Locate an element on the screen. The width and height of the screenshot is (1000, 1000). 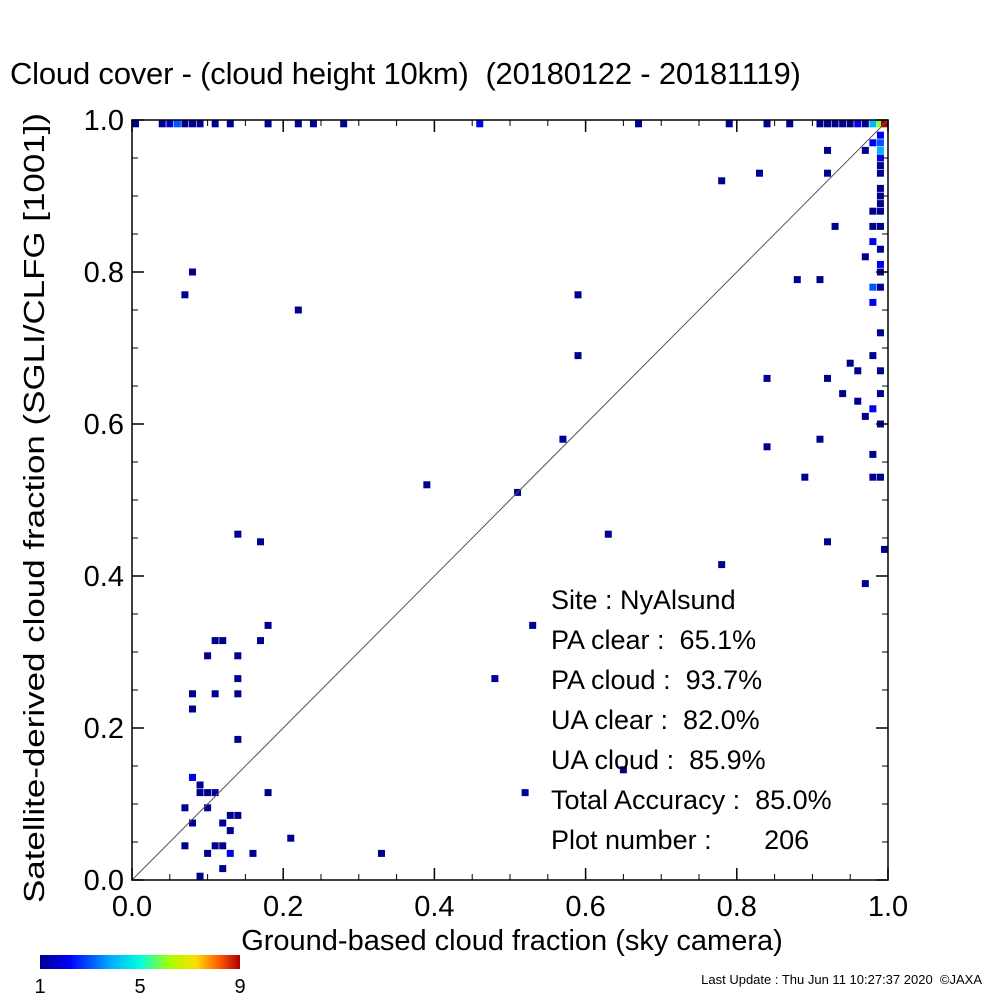
stats-line: Plot number : 206 is located at coordinates (680, 840).